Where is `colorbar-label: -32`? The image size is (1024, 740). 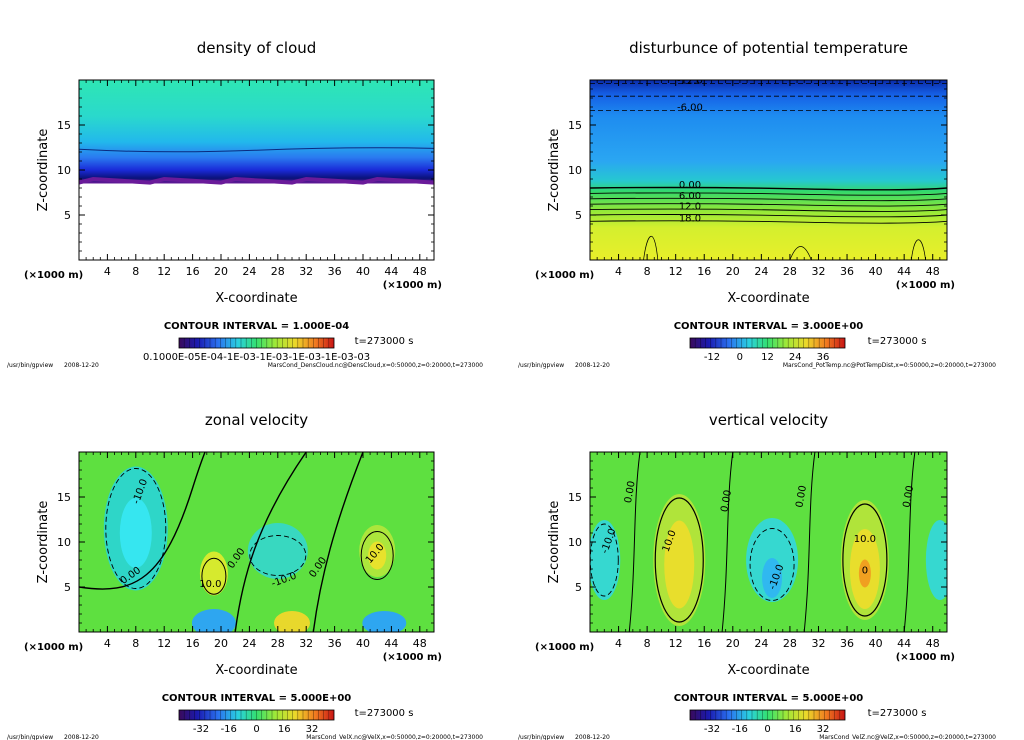
colorbar-label: -32 is located at coordinates (201, 729).